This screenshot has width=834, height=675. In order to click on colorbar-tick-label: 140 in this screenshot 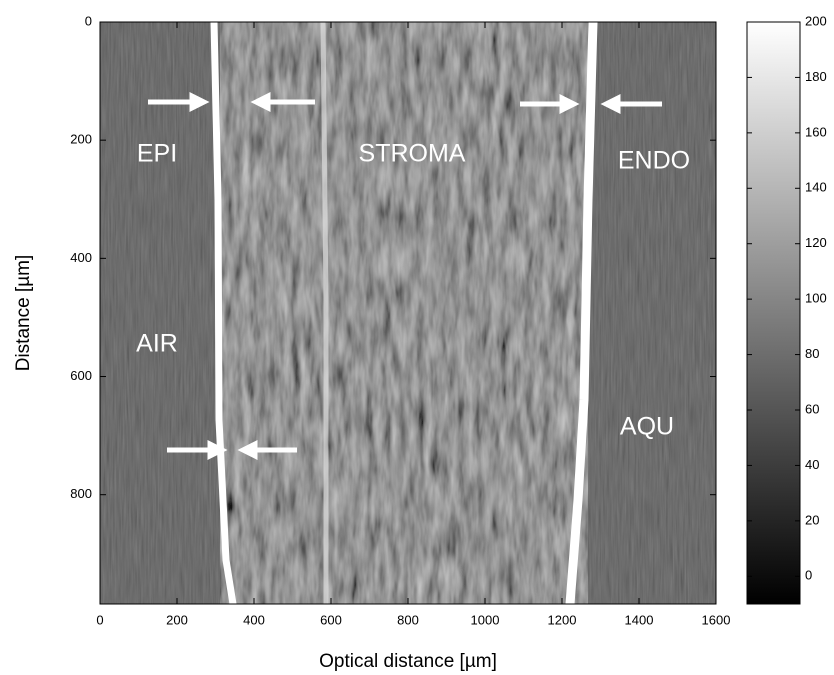, I will do `click(816, 187)`.